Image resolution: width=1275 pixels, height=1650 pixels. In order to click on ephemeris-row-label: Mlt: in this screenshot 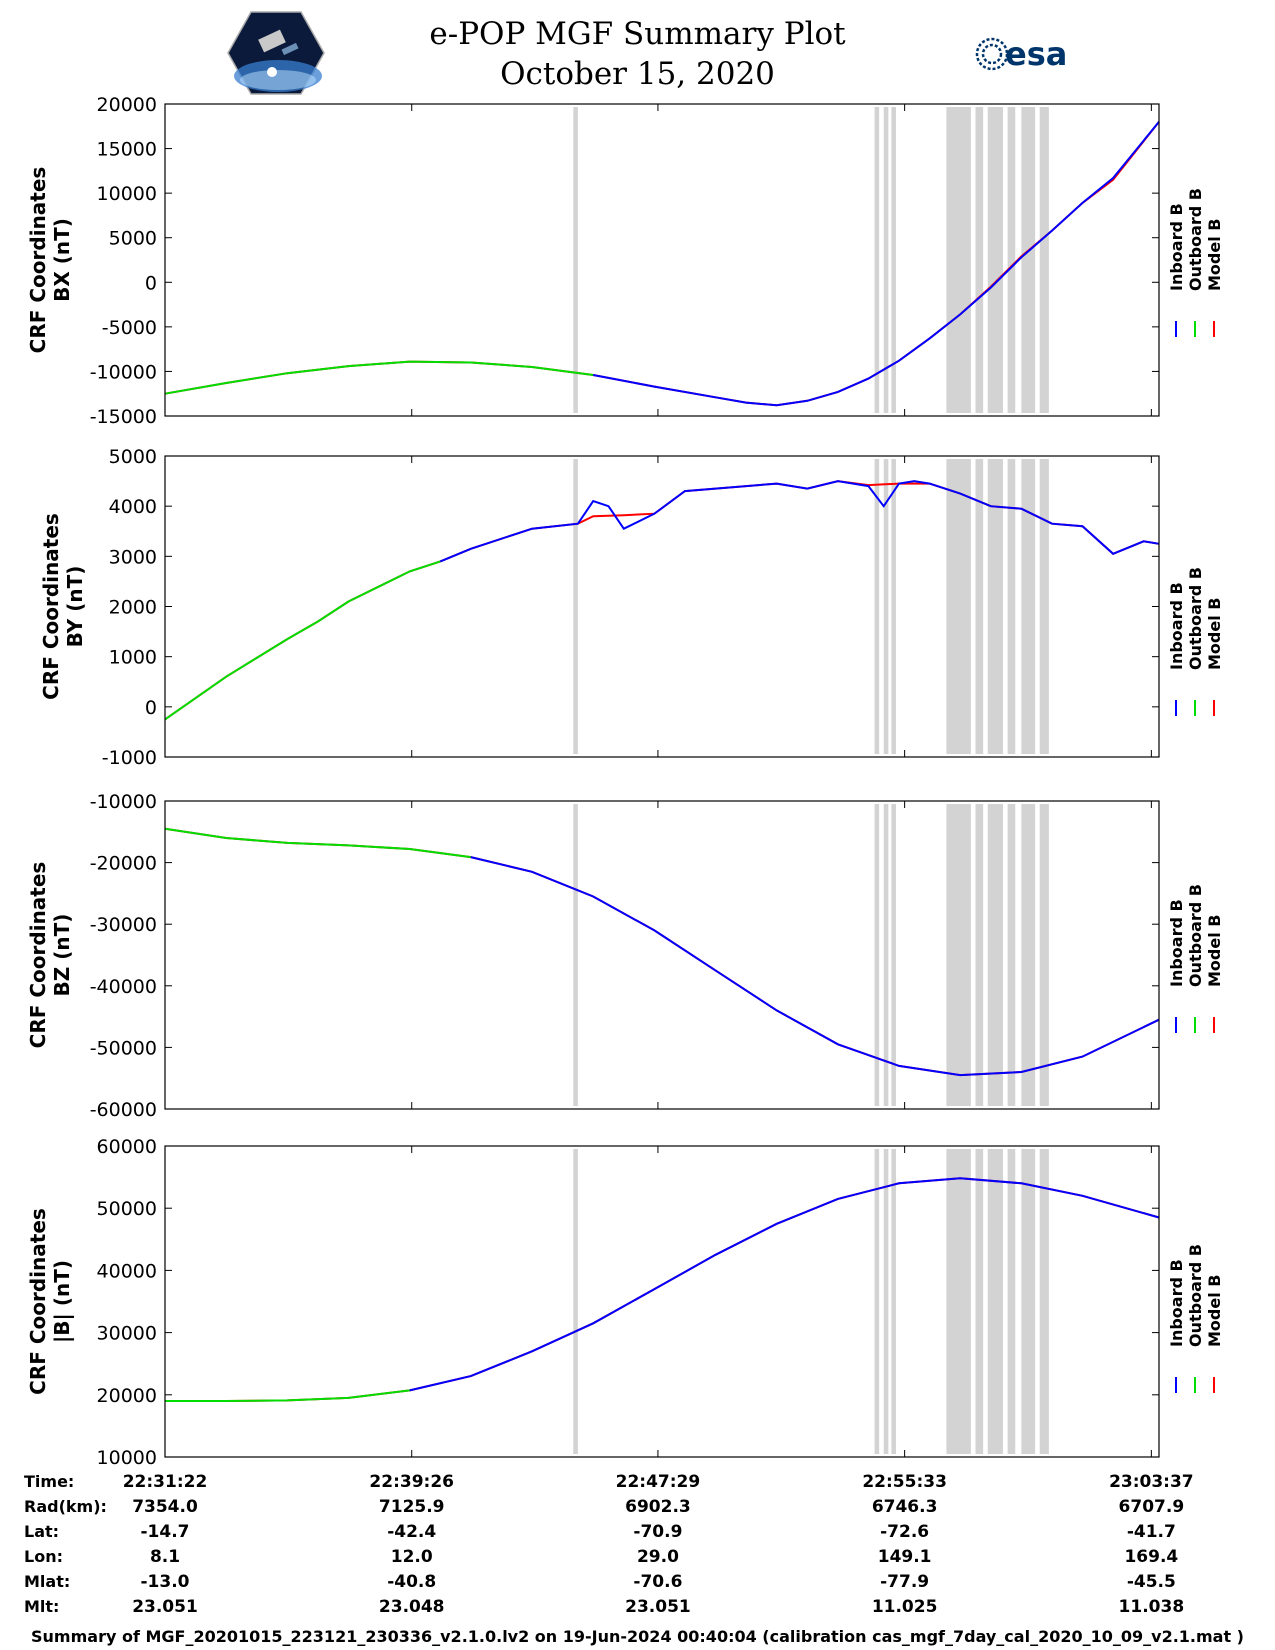, I will do `click(41, 1606)`.